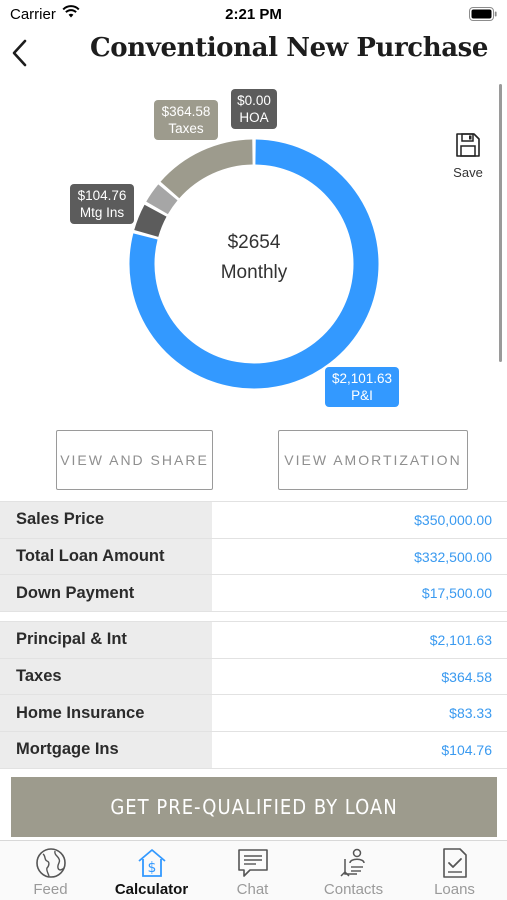  Describe the element at coordinates (362, 395) in the screenshot. I see `pi-callout-name: P&I` at that location.